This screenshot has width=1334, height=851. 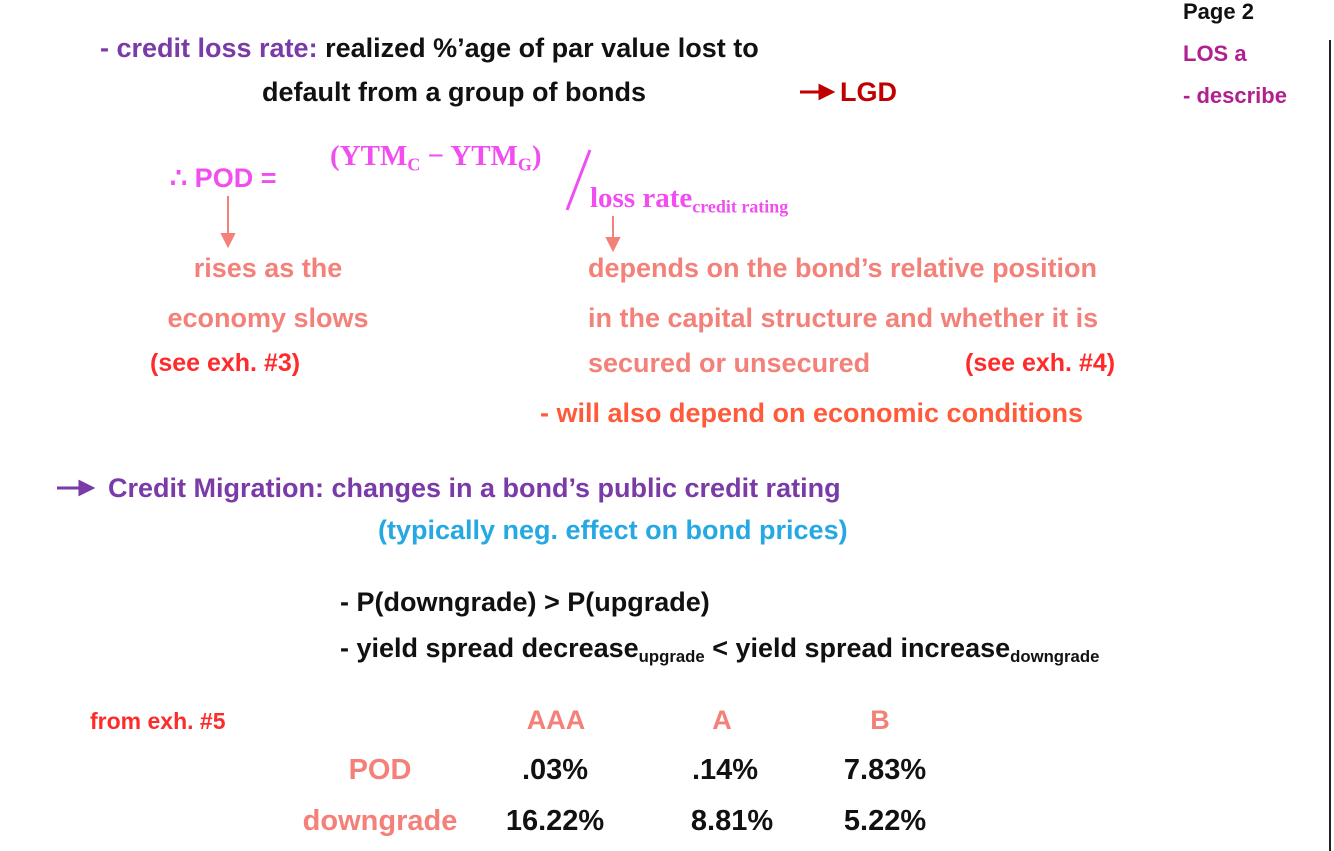 I want to click on text: (YTM, so click(x=369, y=156).